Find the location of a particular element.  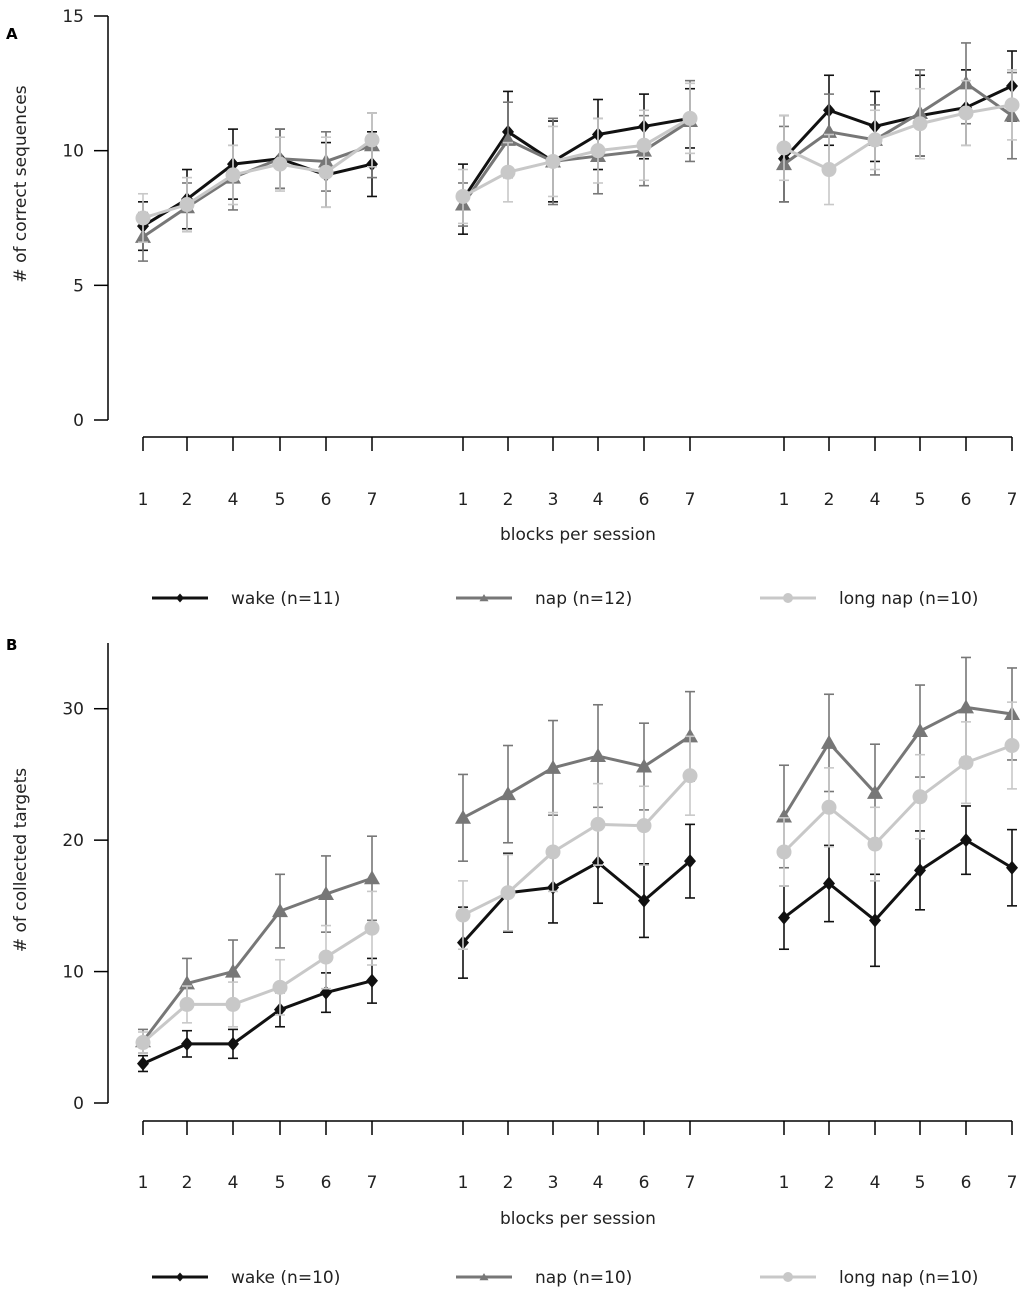

legend-label-long-nap: long nap (n=10) is located at coordinates (908, 599).